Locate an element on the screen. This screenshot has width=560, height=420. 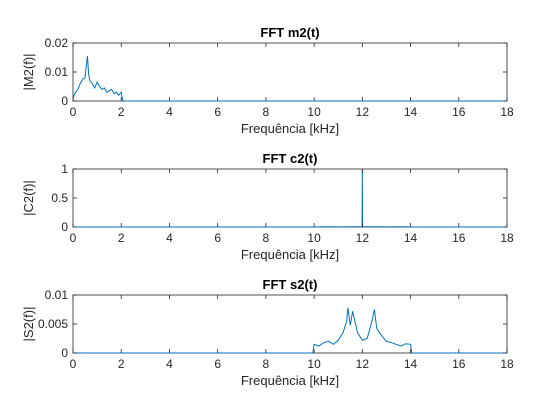
y-axis-label: |M2(f)| is located at coordinates (28, 71).